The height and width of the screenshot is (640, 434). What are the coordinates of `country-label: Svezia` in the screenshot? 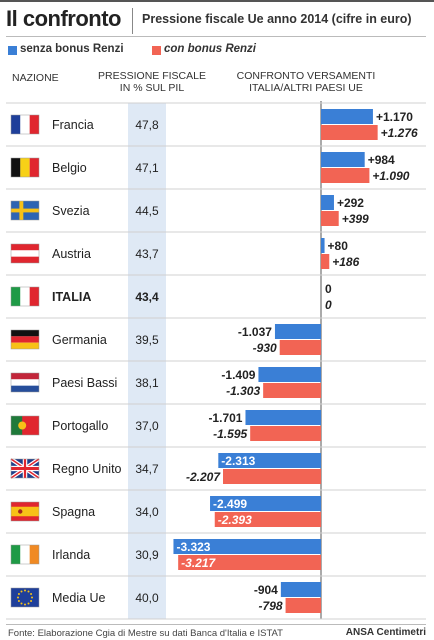 It's located at (71, 211).